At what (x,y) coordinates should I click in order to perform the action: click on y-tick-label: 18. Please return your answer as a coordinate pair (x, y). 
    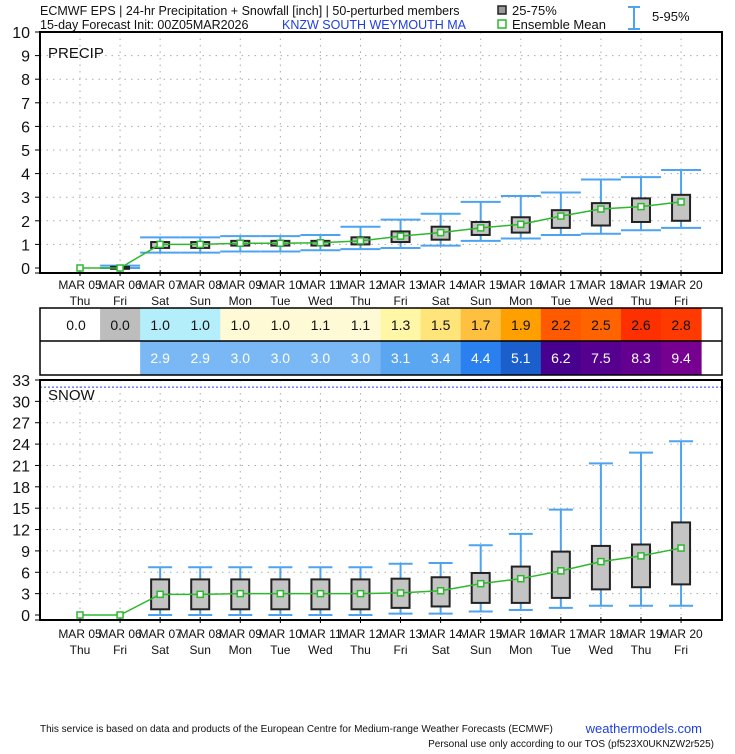
    Looking at the image, I should click on (21, 488).